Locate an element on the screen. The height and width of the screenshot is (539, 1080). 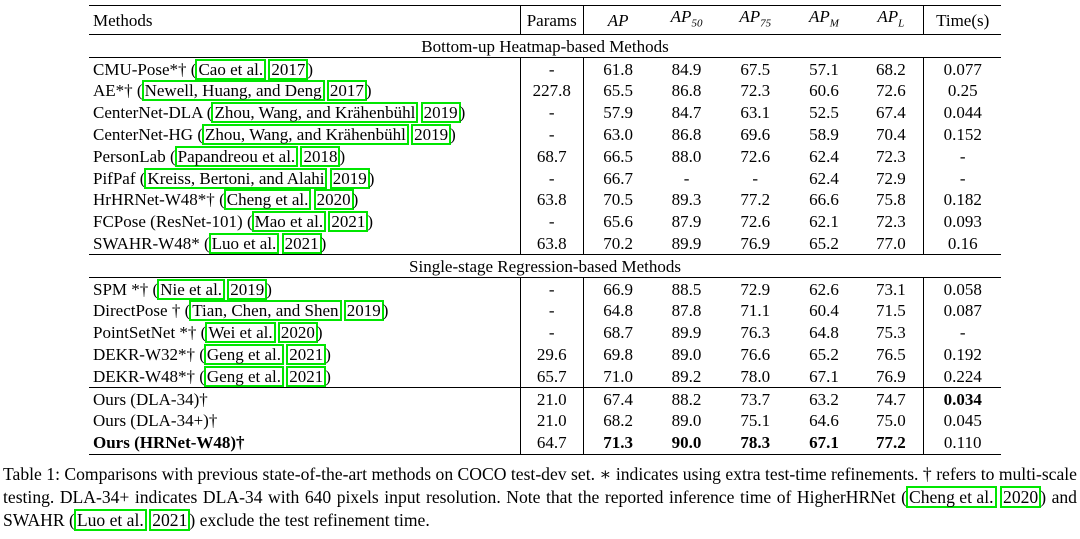
apm-cell: 62.1 is located at coordinates (824, 222).